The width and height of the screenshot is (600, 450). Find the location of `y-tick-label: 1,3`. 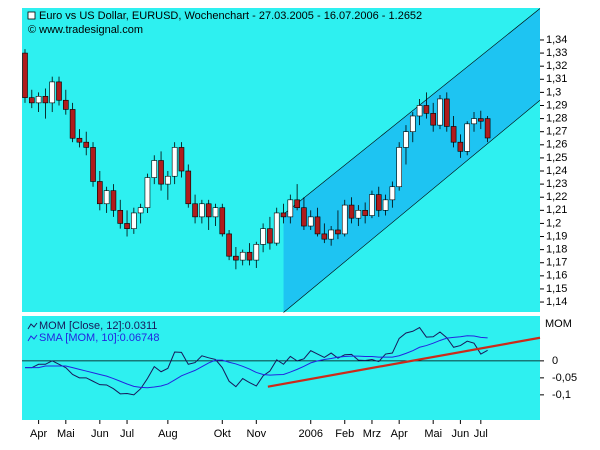

y-tick-label: 1,3 is located at coordinates (553, 92).